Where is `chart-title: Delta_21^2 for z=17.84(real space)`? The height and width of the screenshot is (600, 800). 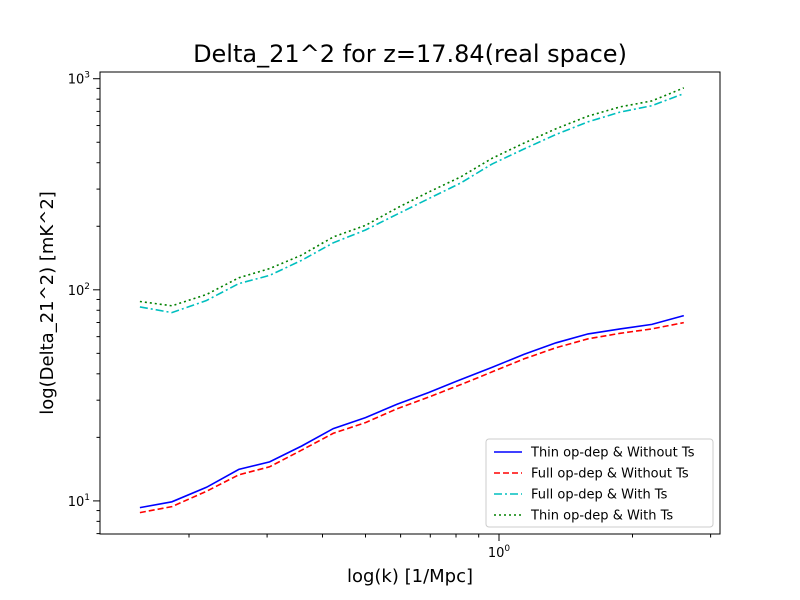
chart-title: Delta_21^2 for z=17.84(real space) is located at coordinates (410, 54).